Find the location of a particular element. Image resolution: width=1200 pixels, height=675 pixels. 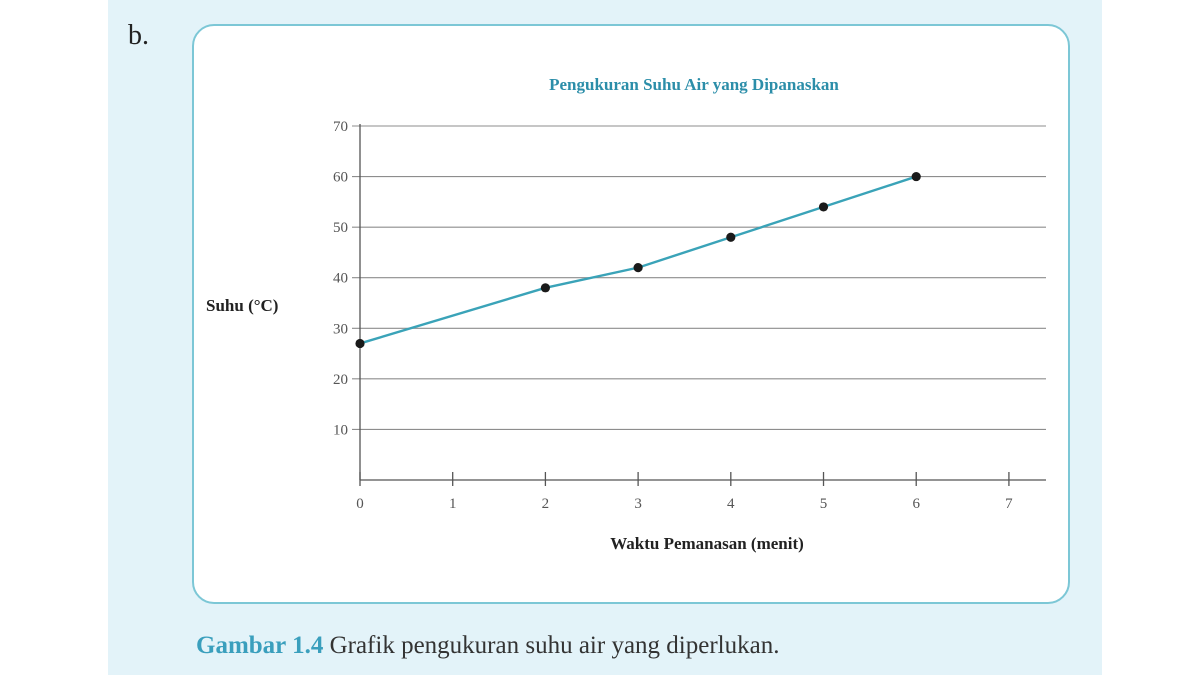

y-tick-label-50: 50 is located at coordinates (340, 228).